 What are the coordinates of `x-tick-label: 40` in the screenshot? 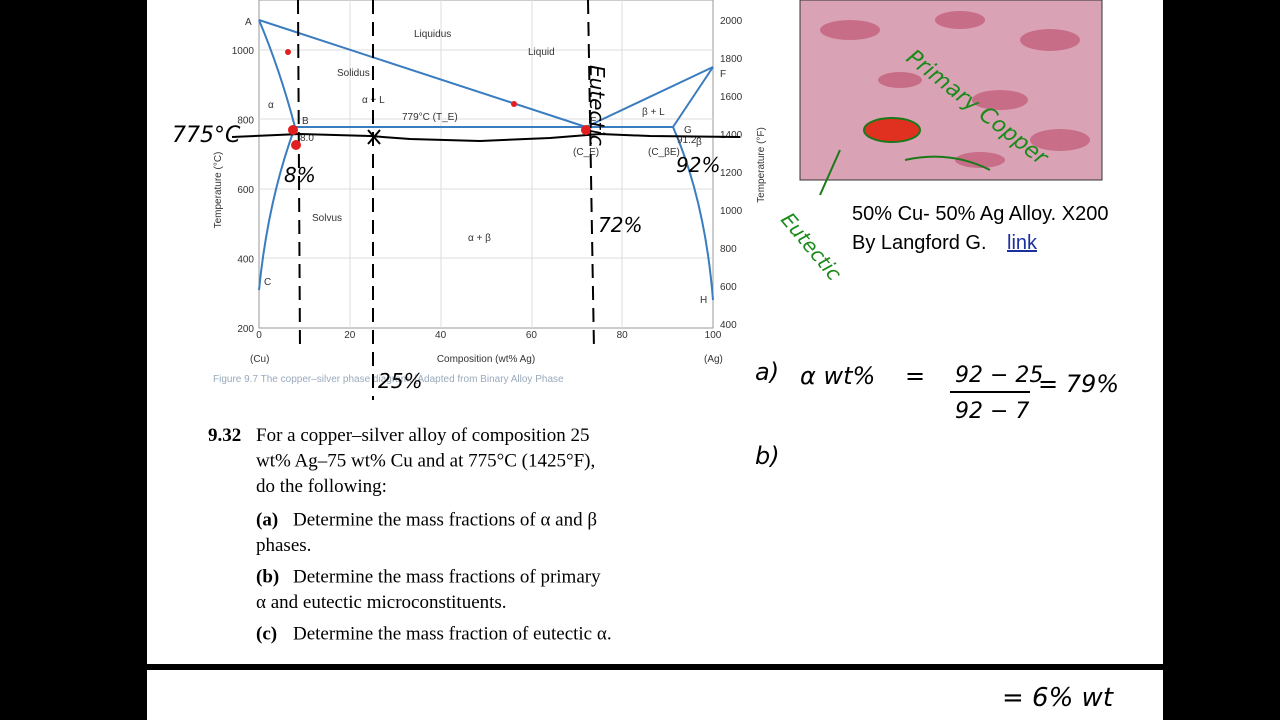 It's located at (441, 335).